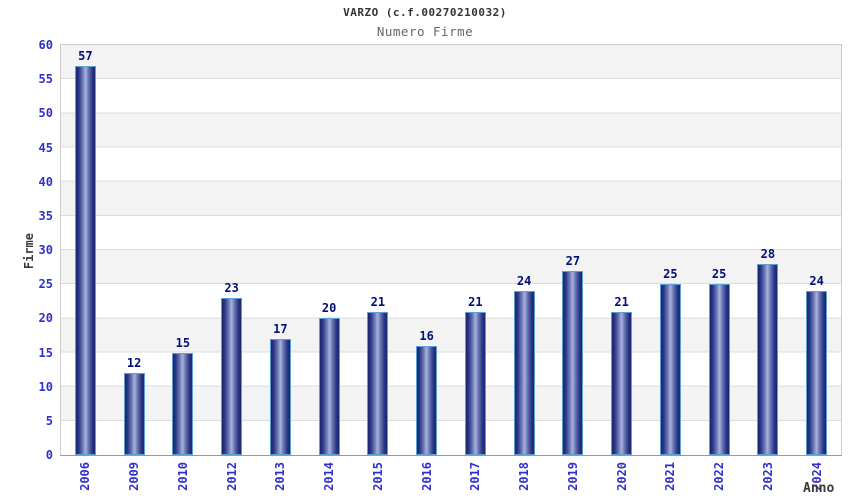  What do you see at coordinates (49, 420) in the screenshot?
I see `y-tick-label-5: 5` at bounding box center [49, 420].